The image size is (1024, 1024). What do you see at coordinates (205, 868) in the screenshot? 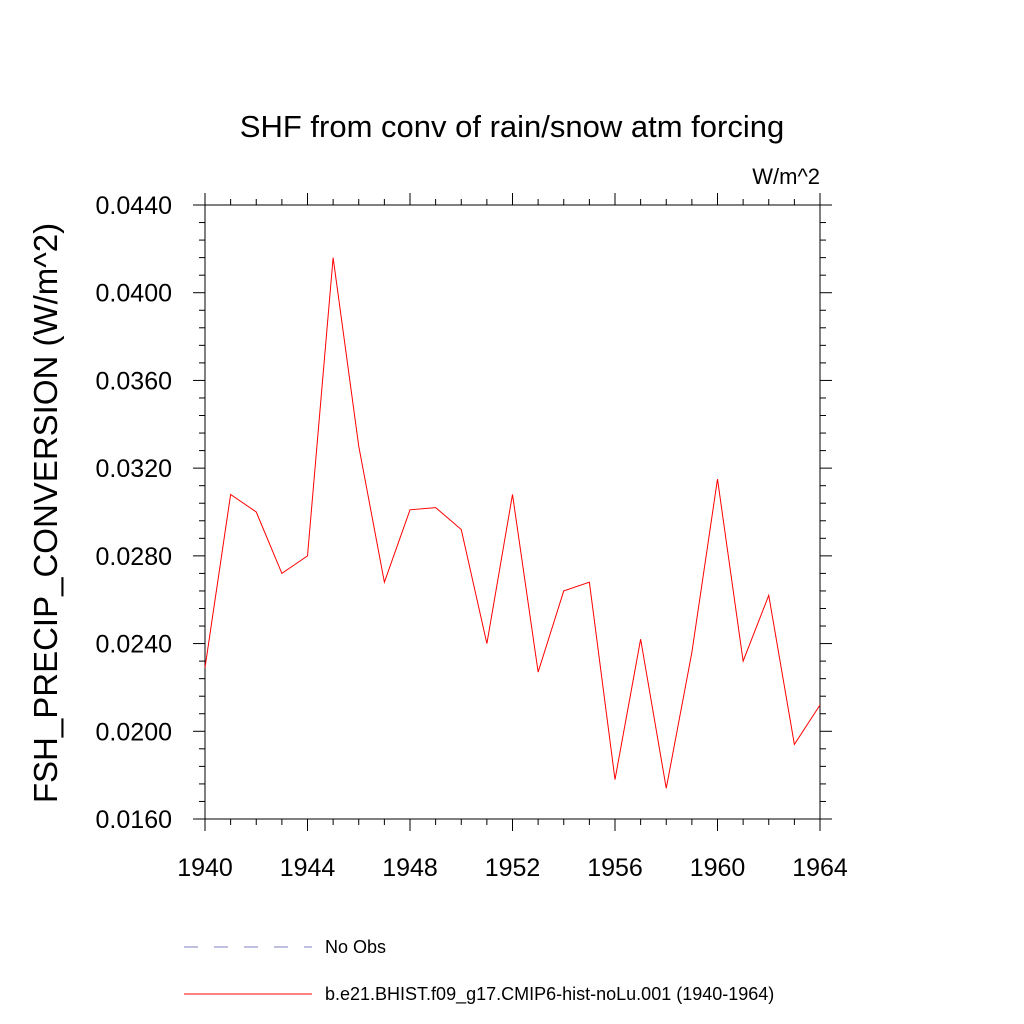
I see `x-tick-label: 1940` at bounding box center [205, 868].